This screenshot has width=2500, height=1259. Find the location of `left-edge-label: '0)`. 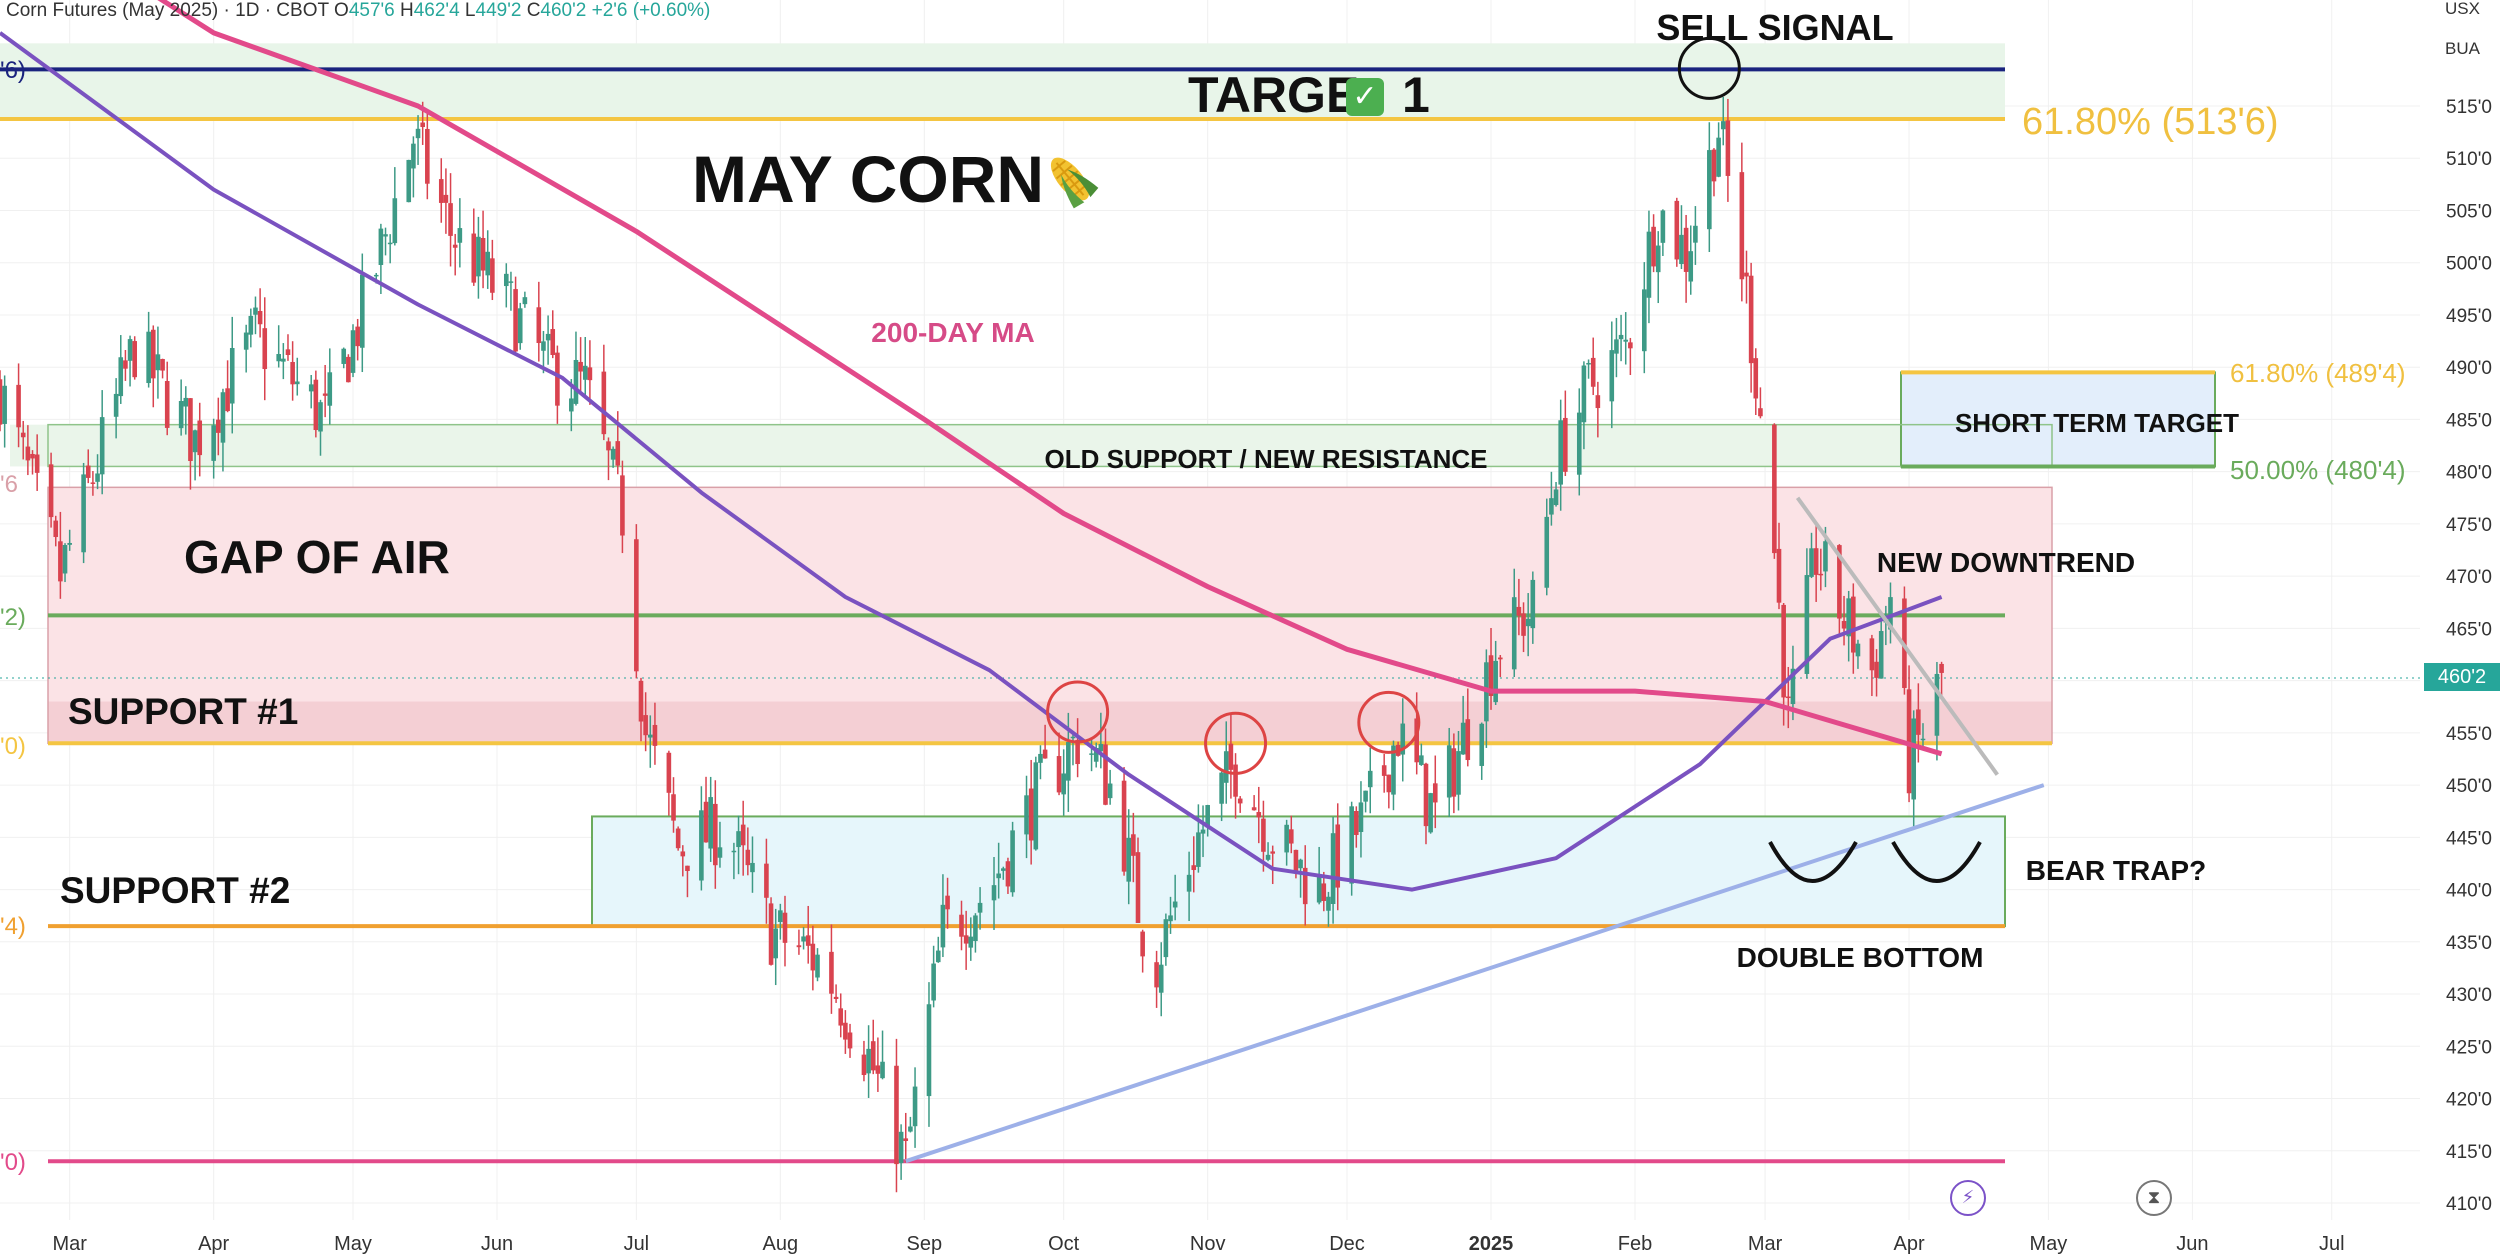

left-edge-label: '0) is located at coordinates (13, 746).